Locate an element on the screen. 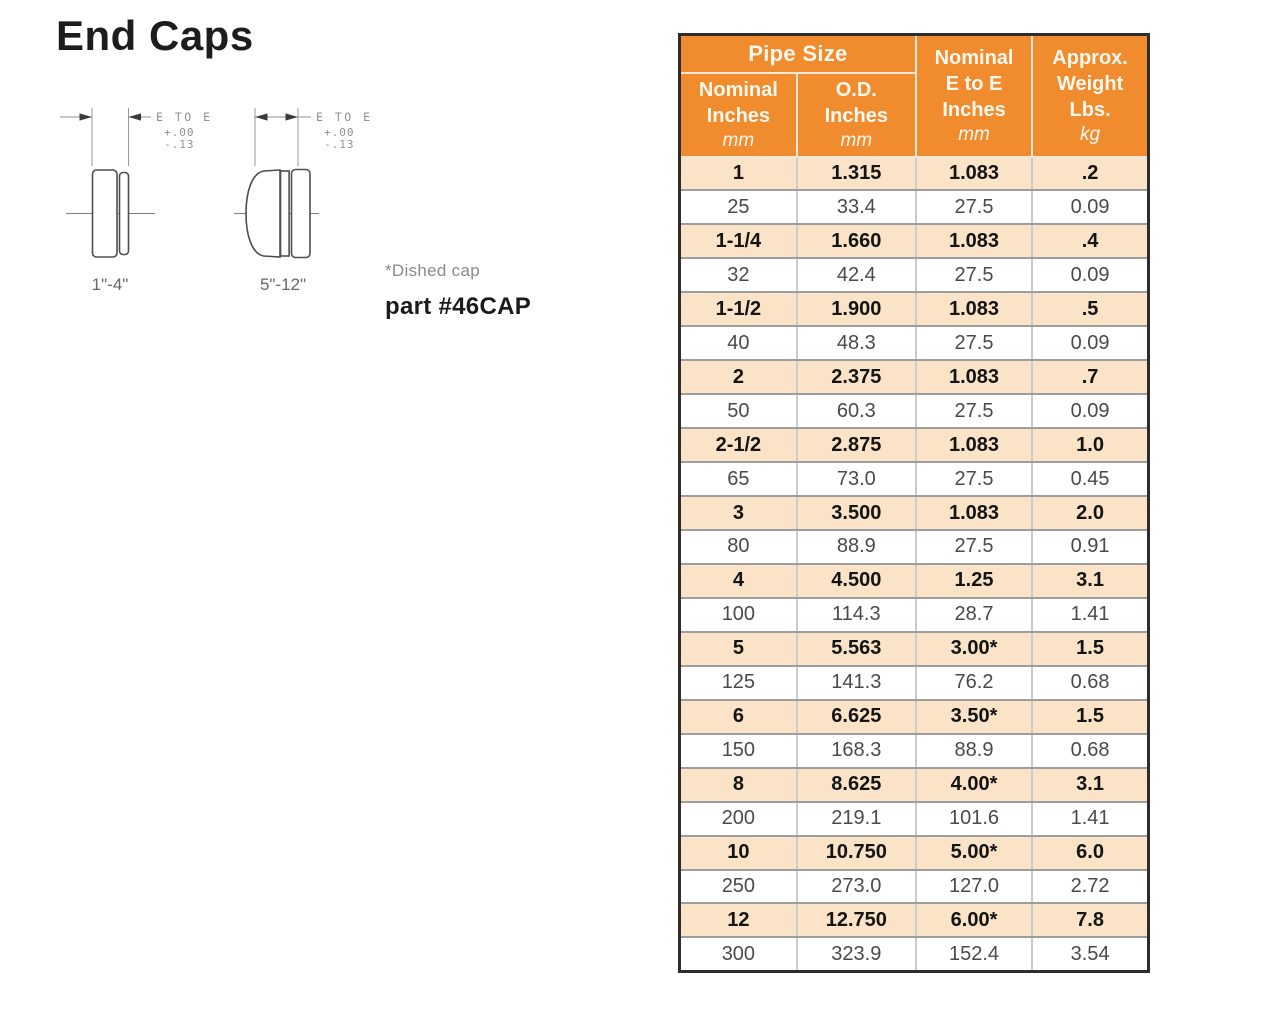 The height and width of the screenshot is (1029, 1280). cell-od: 88.9 is located at coordinates (856, 546).